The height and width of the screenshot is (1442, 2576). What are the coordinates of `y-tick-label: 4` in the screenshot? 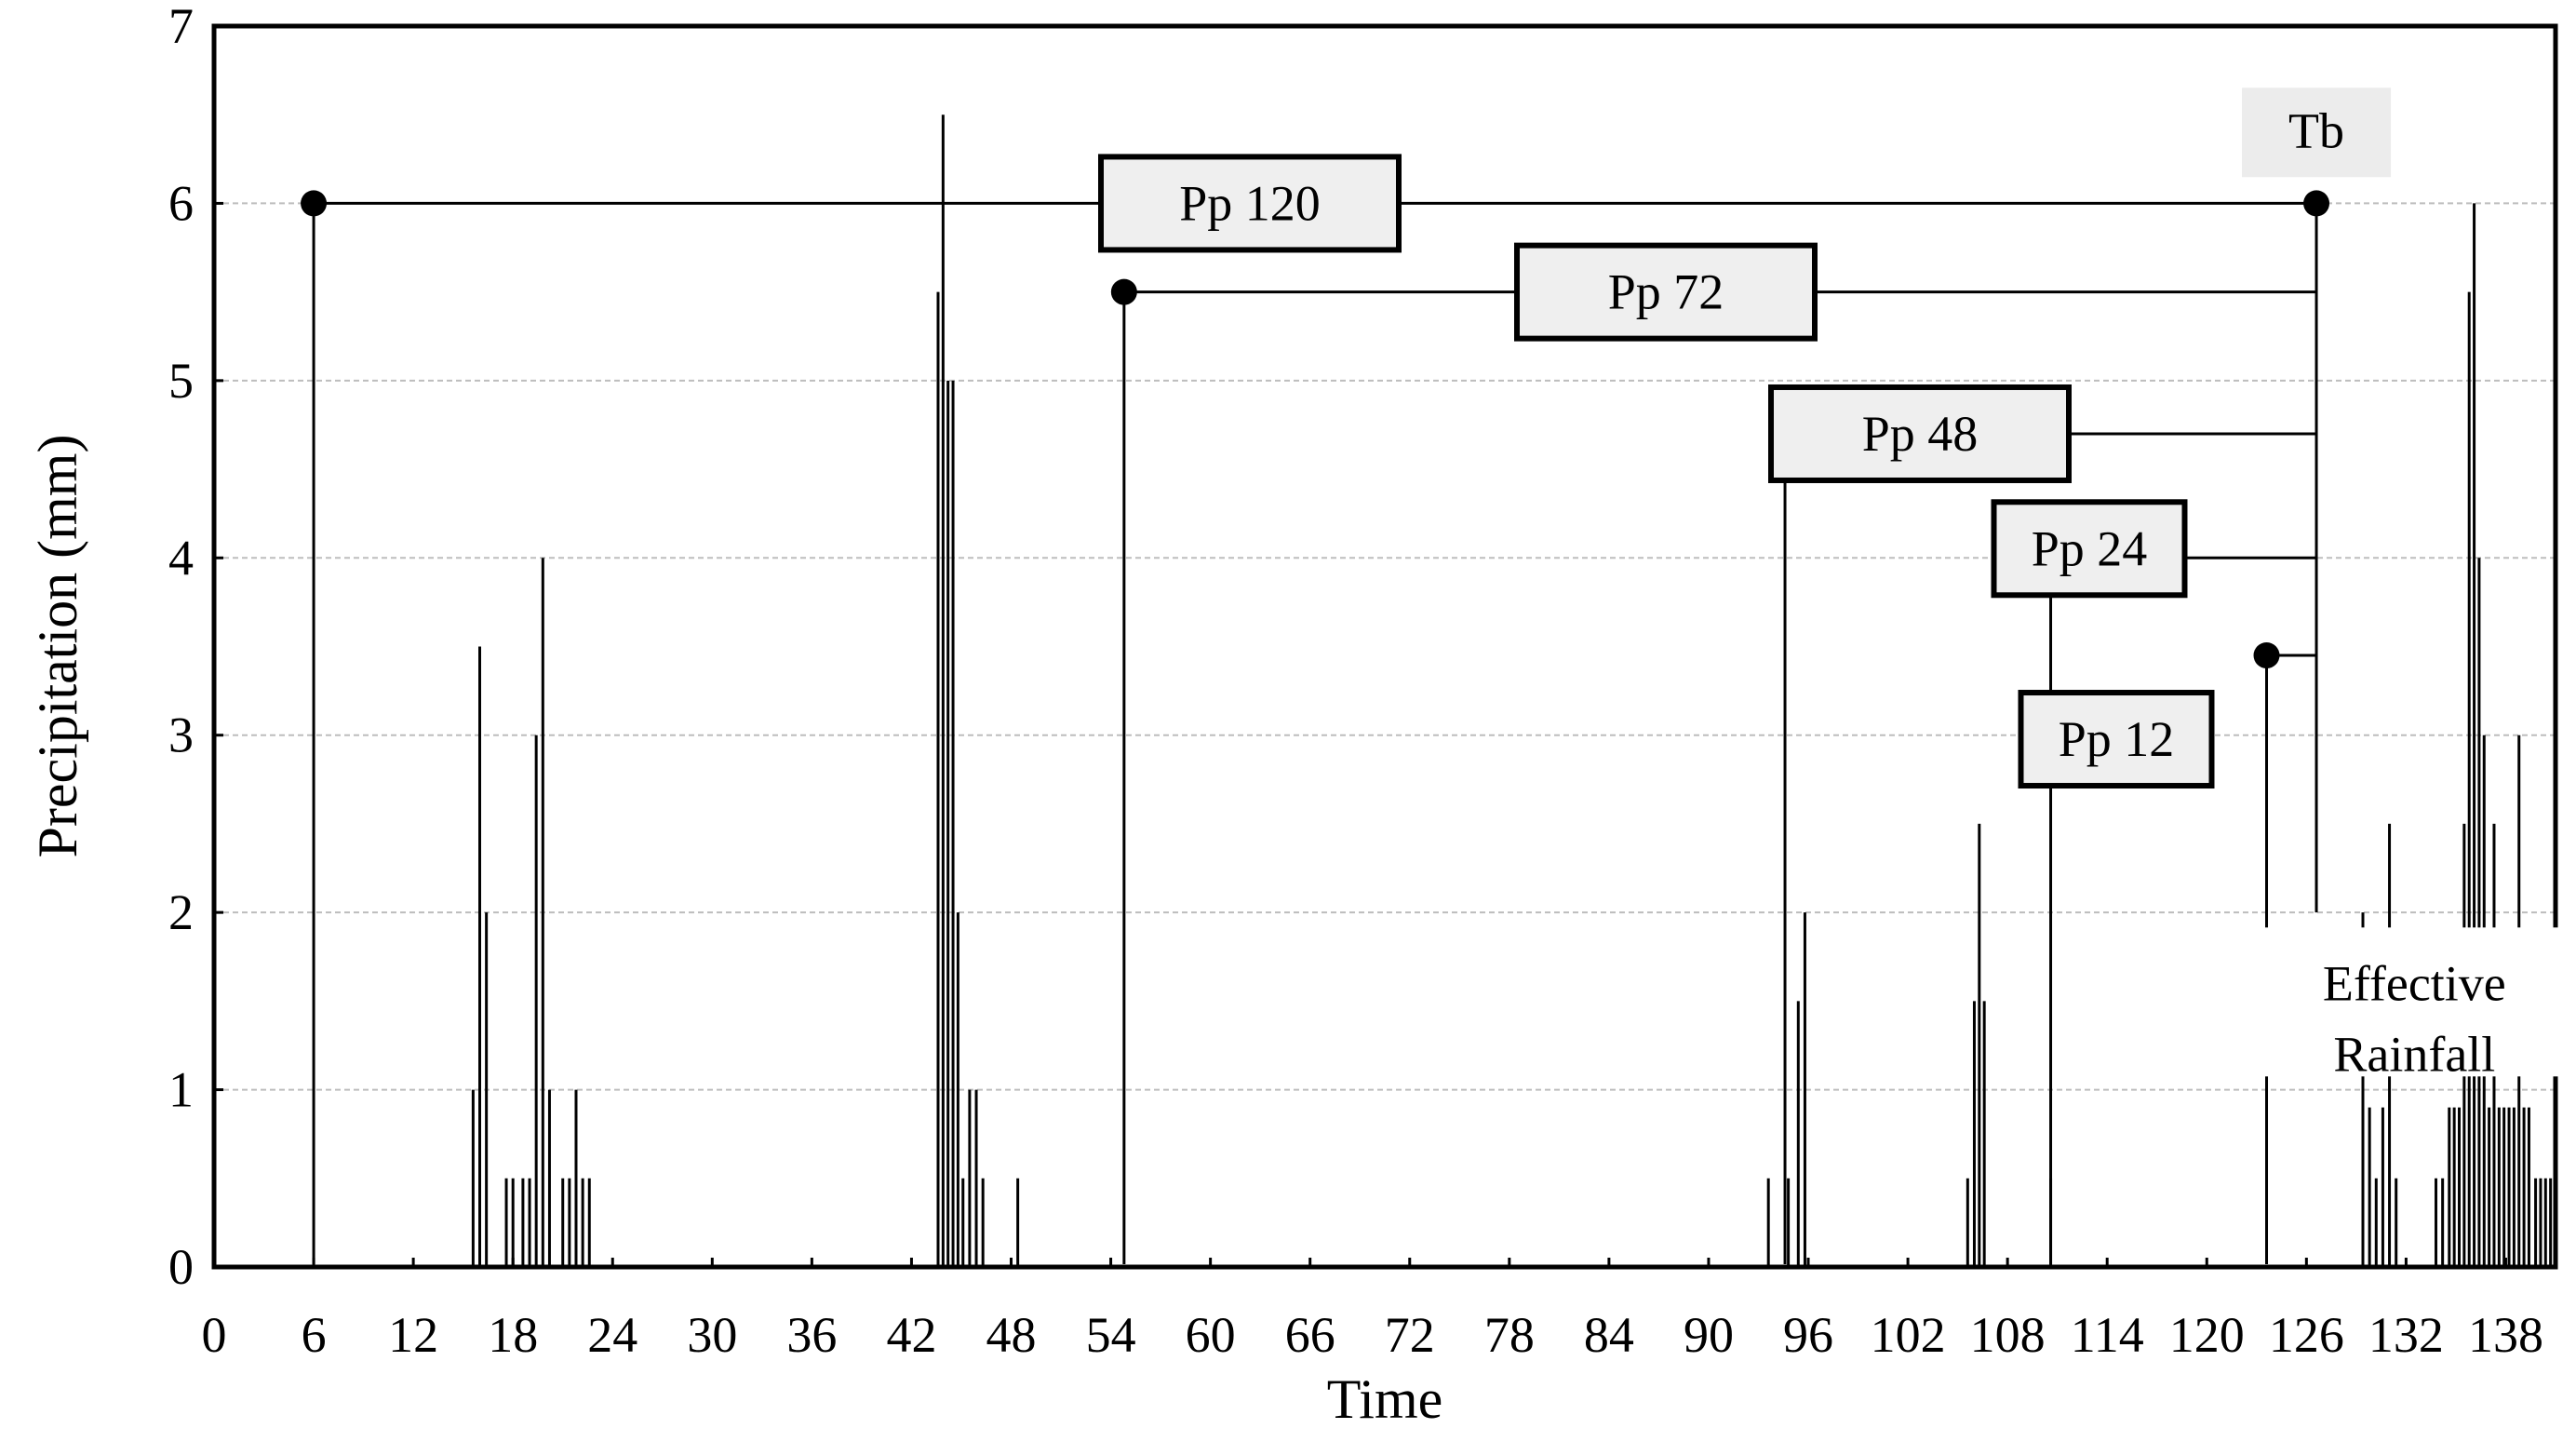 It's located at (181, 558).